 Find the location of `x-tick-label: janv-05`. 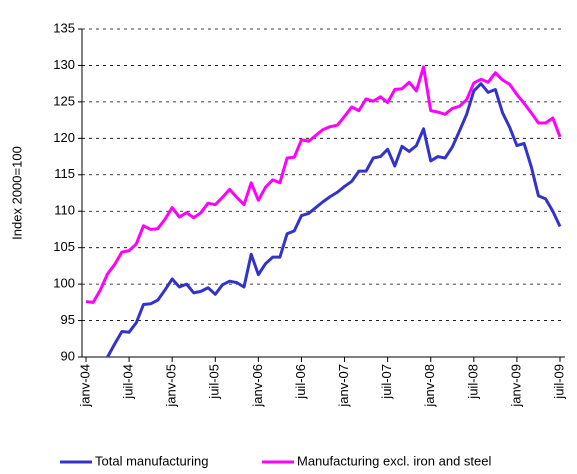

x-tick-label: janv-05 is located at coordinates (171, 386).